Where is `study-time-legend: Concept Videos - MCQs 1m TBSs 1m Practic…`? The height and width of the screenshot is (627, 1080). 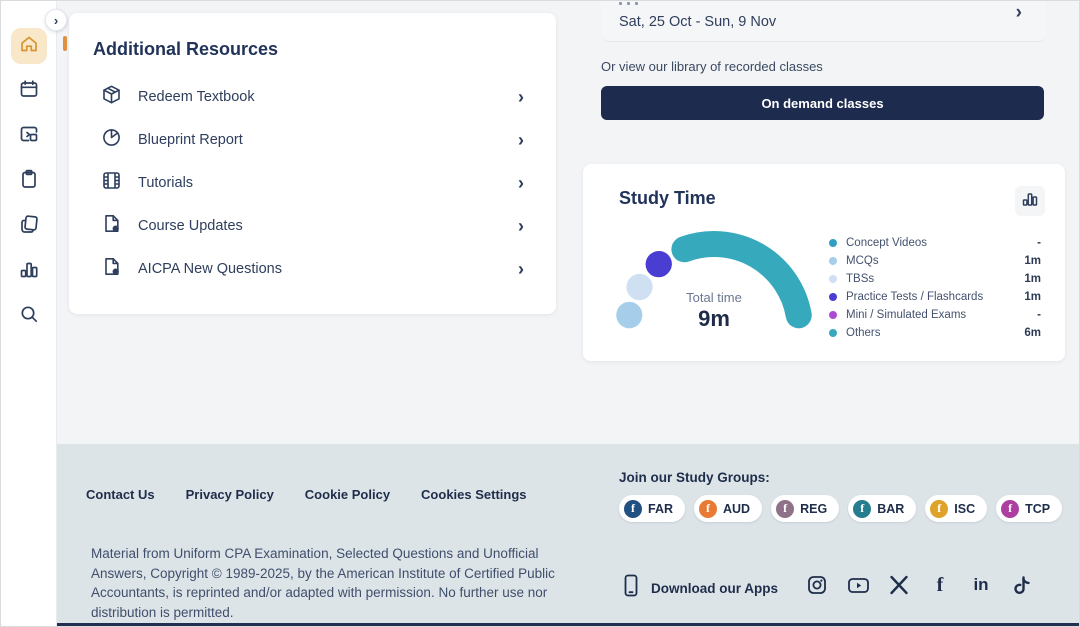 study-time-legend: Concept Videos - MCQs 1m TBSs 1m Practic… is located at coordinates (935, 288).